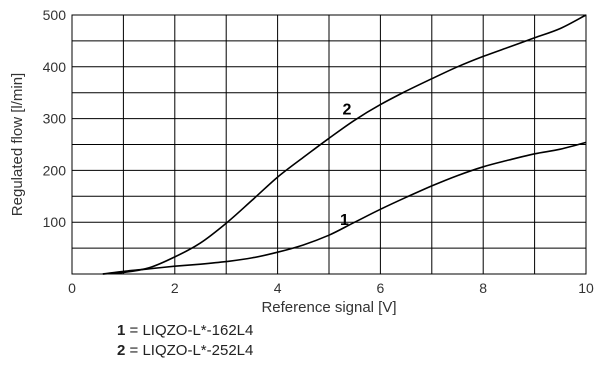 The height and width of the screenshot is (371, 599). I want to click on x-tick-label: 8, so click(483, 288).